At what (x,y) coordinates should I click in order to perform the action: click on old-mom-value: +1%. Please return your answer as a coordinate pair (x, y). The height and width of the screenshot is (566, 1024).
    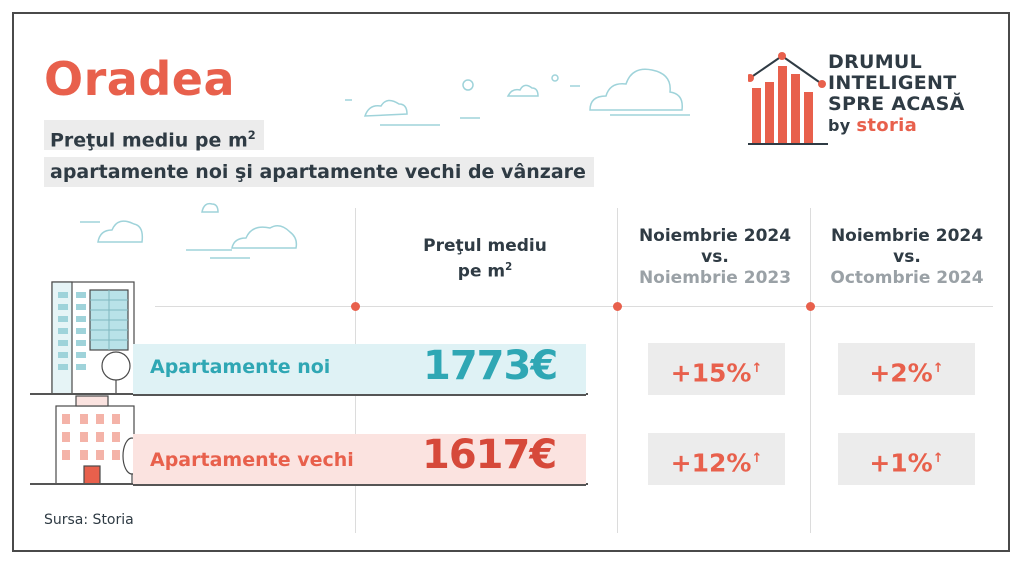
    Looking at the image, I should click on (901, 463).